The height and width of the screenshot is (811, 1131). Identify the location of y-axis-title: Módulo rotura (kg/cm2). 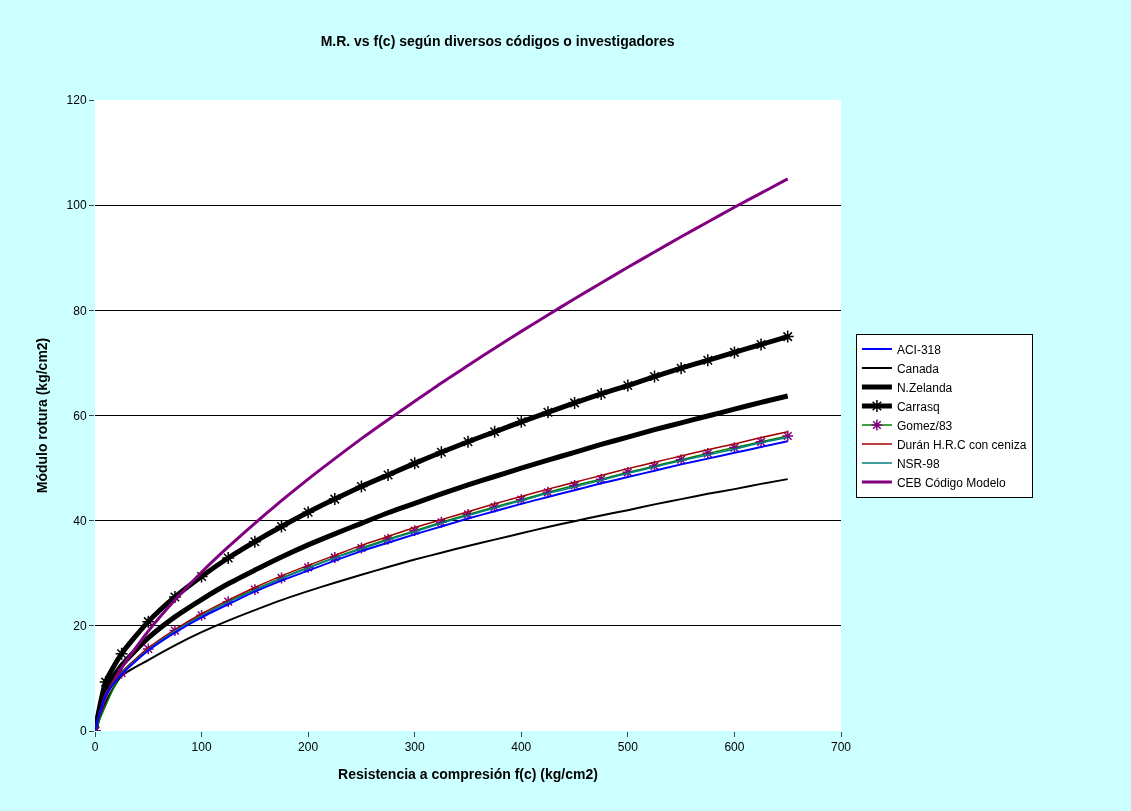
(42, 415).